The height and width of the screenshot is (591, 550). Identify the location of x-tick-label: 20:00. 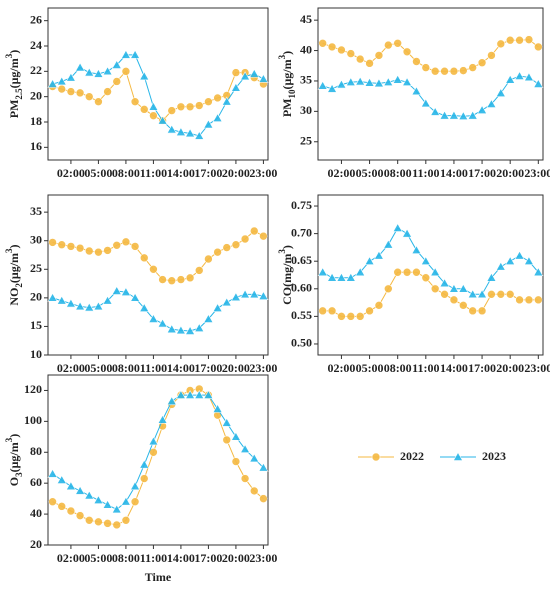
(510, 173).